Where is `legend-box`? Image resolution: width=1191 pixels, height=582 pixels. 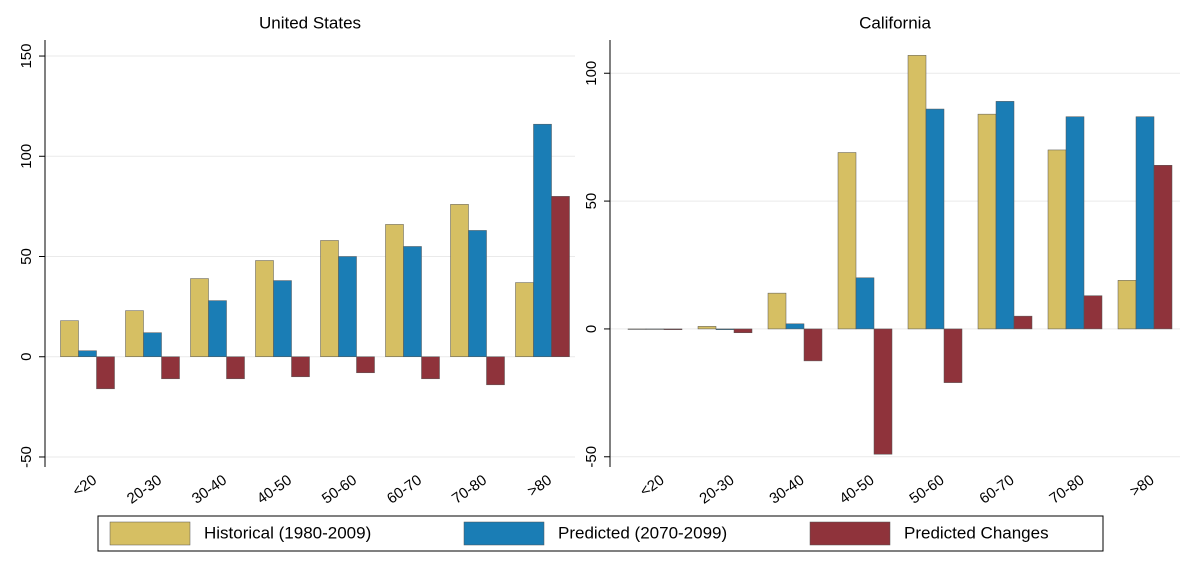 legend-box is located at coordinates (600, 533).